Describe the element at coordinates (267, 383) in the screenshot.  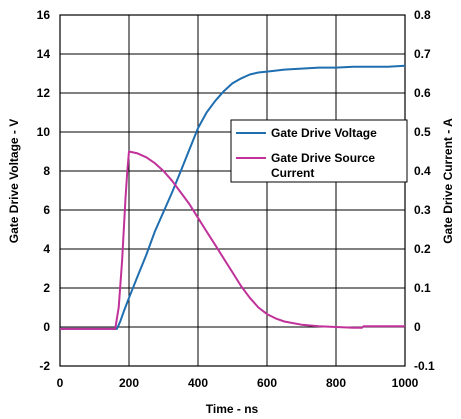
I see `x-tick-label: 600` at that location.